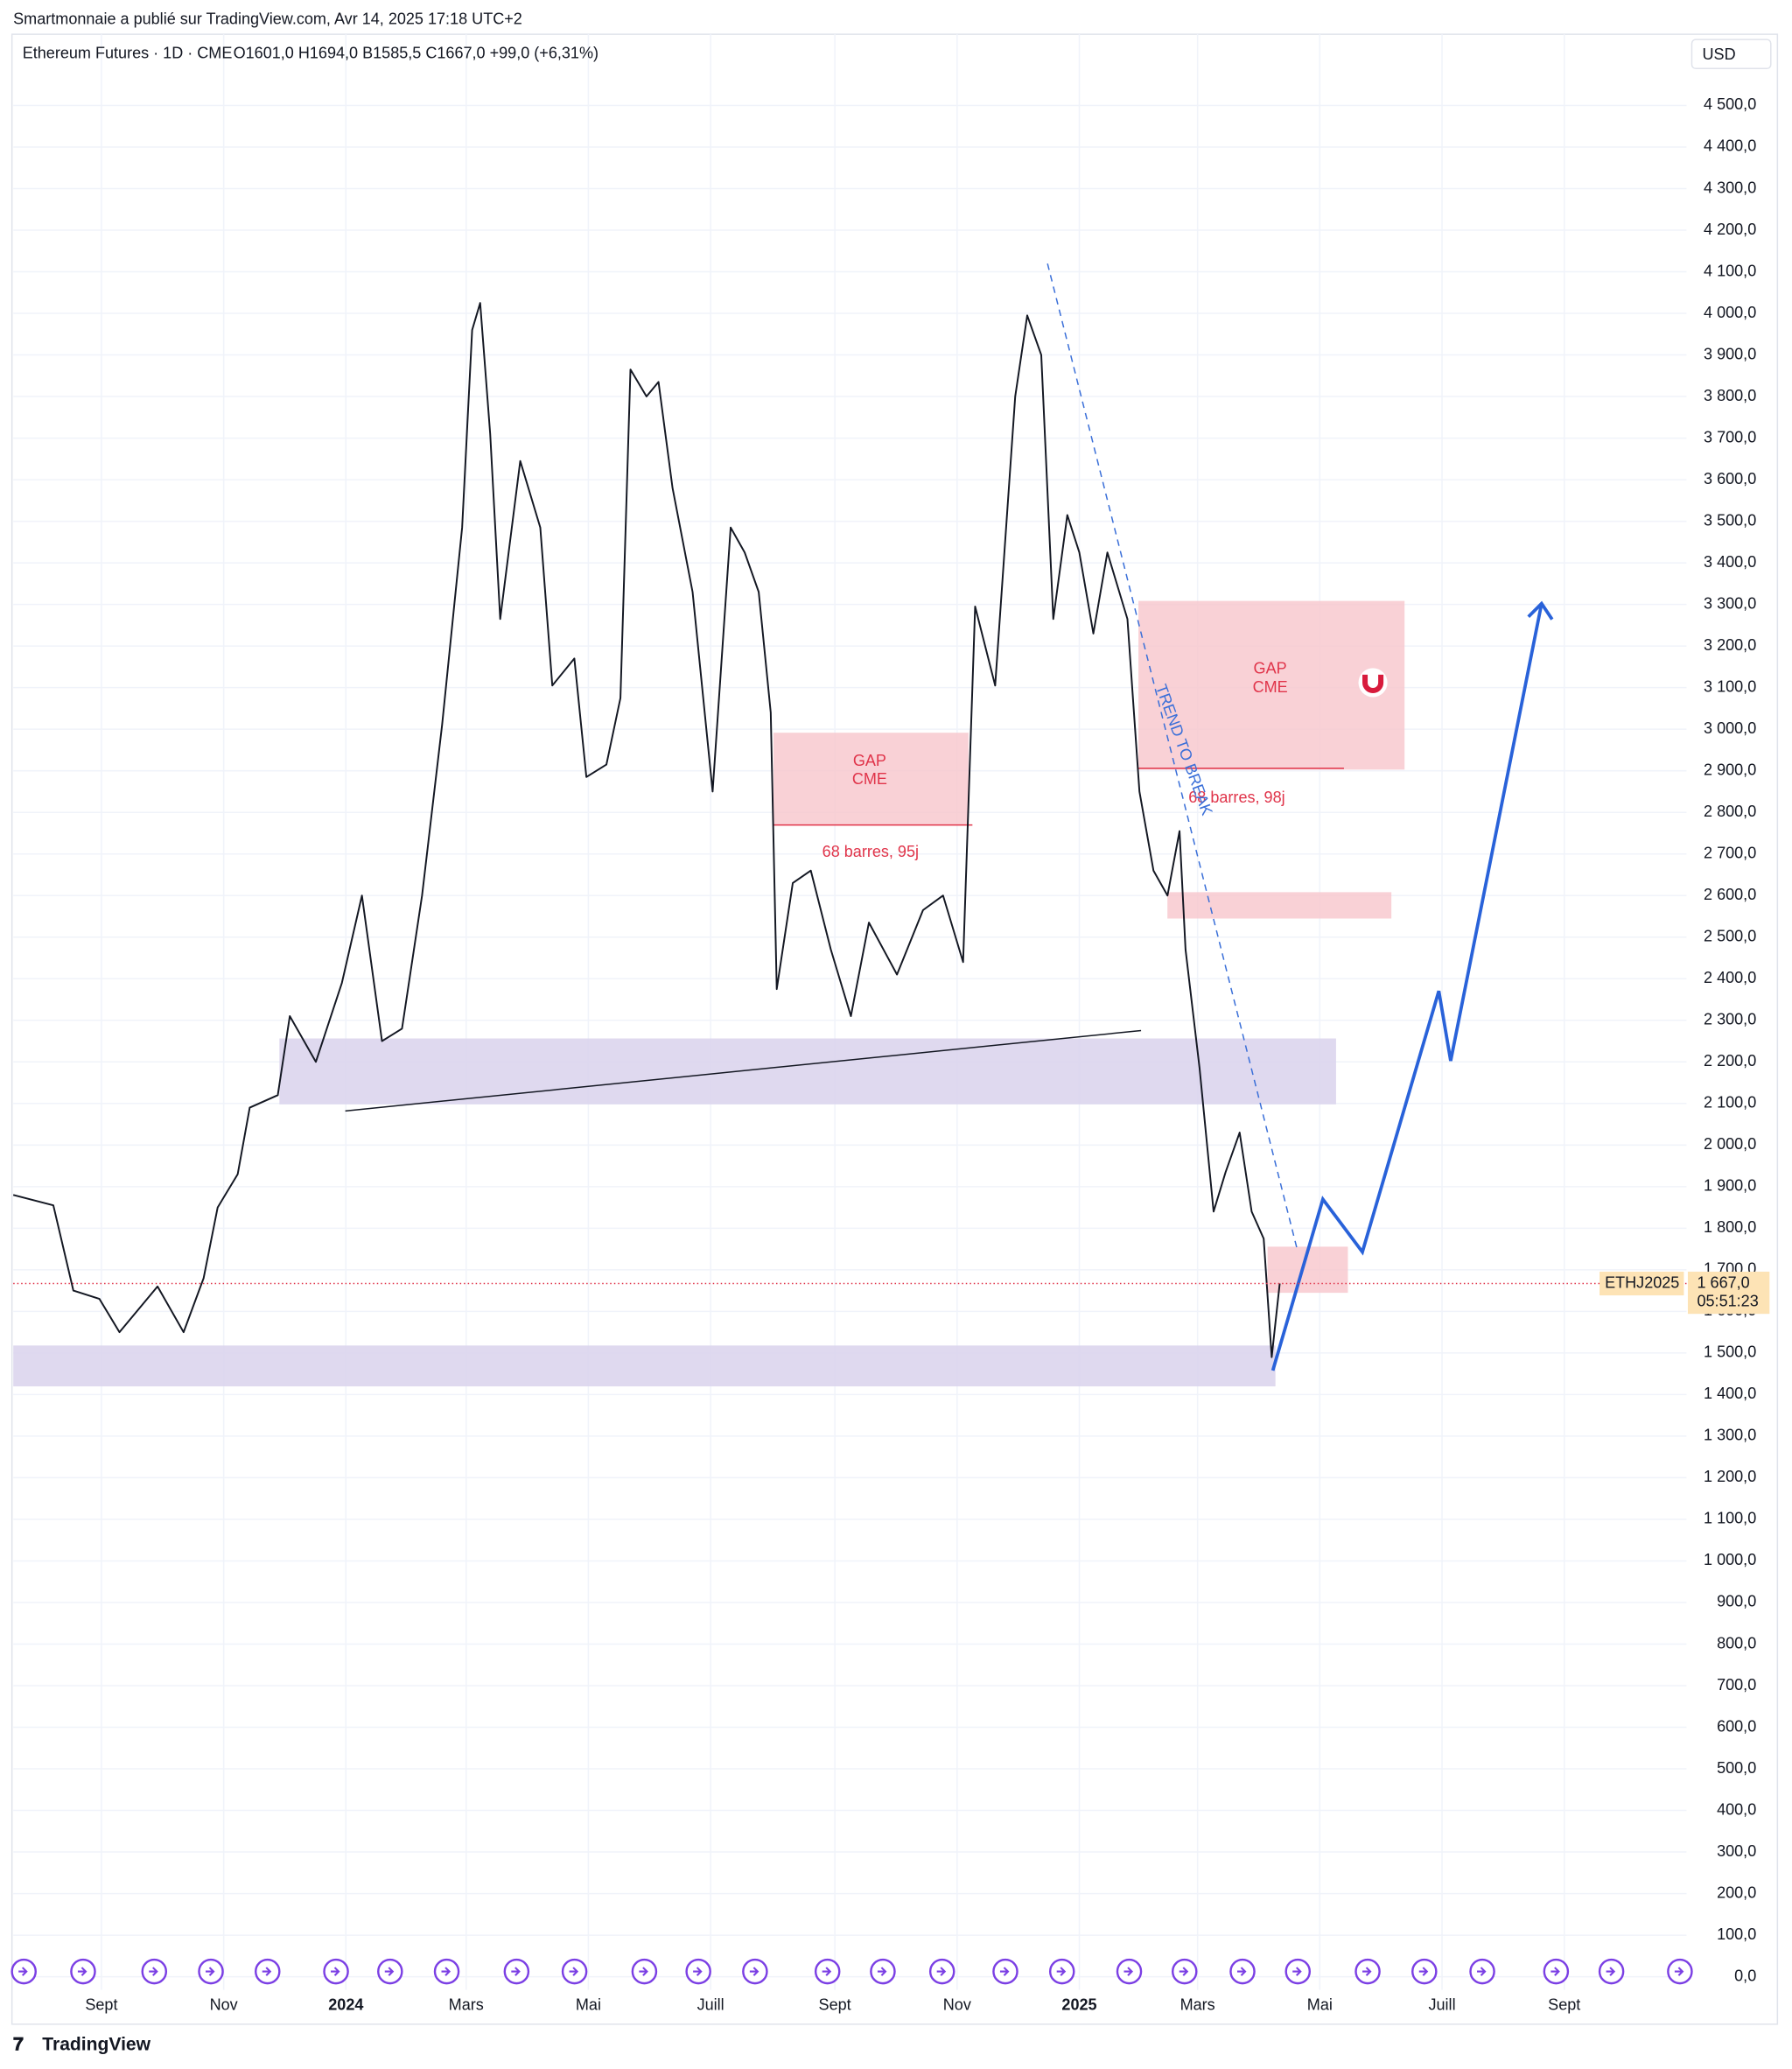 The image size is (1792, 2069). Describe the element at coordinates (1745, 1975) in the screenshot. I see `y-tick-label: 0,0` at that location.